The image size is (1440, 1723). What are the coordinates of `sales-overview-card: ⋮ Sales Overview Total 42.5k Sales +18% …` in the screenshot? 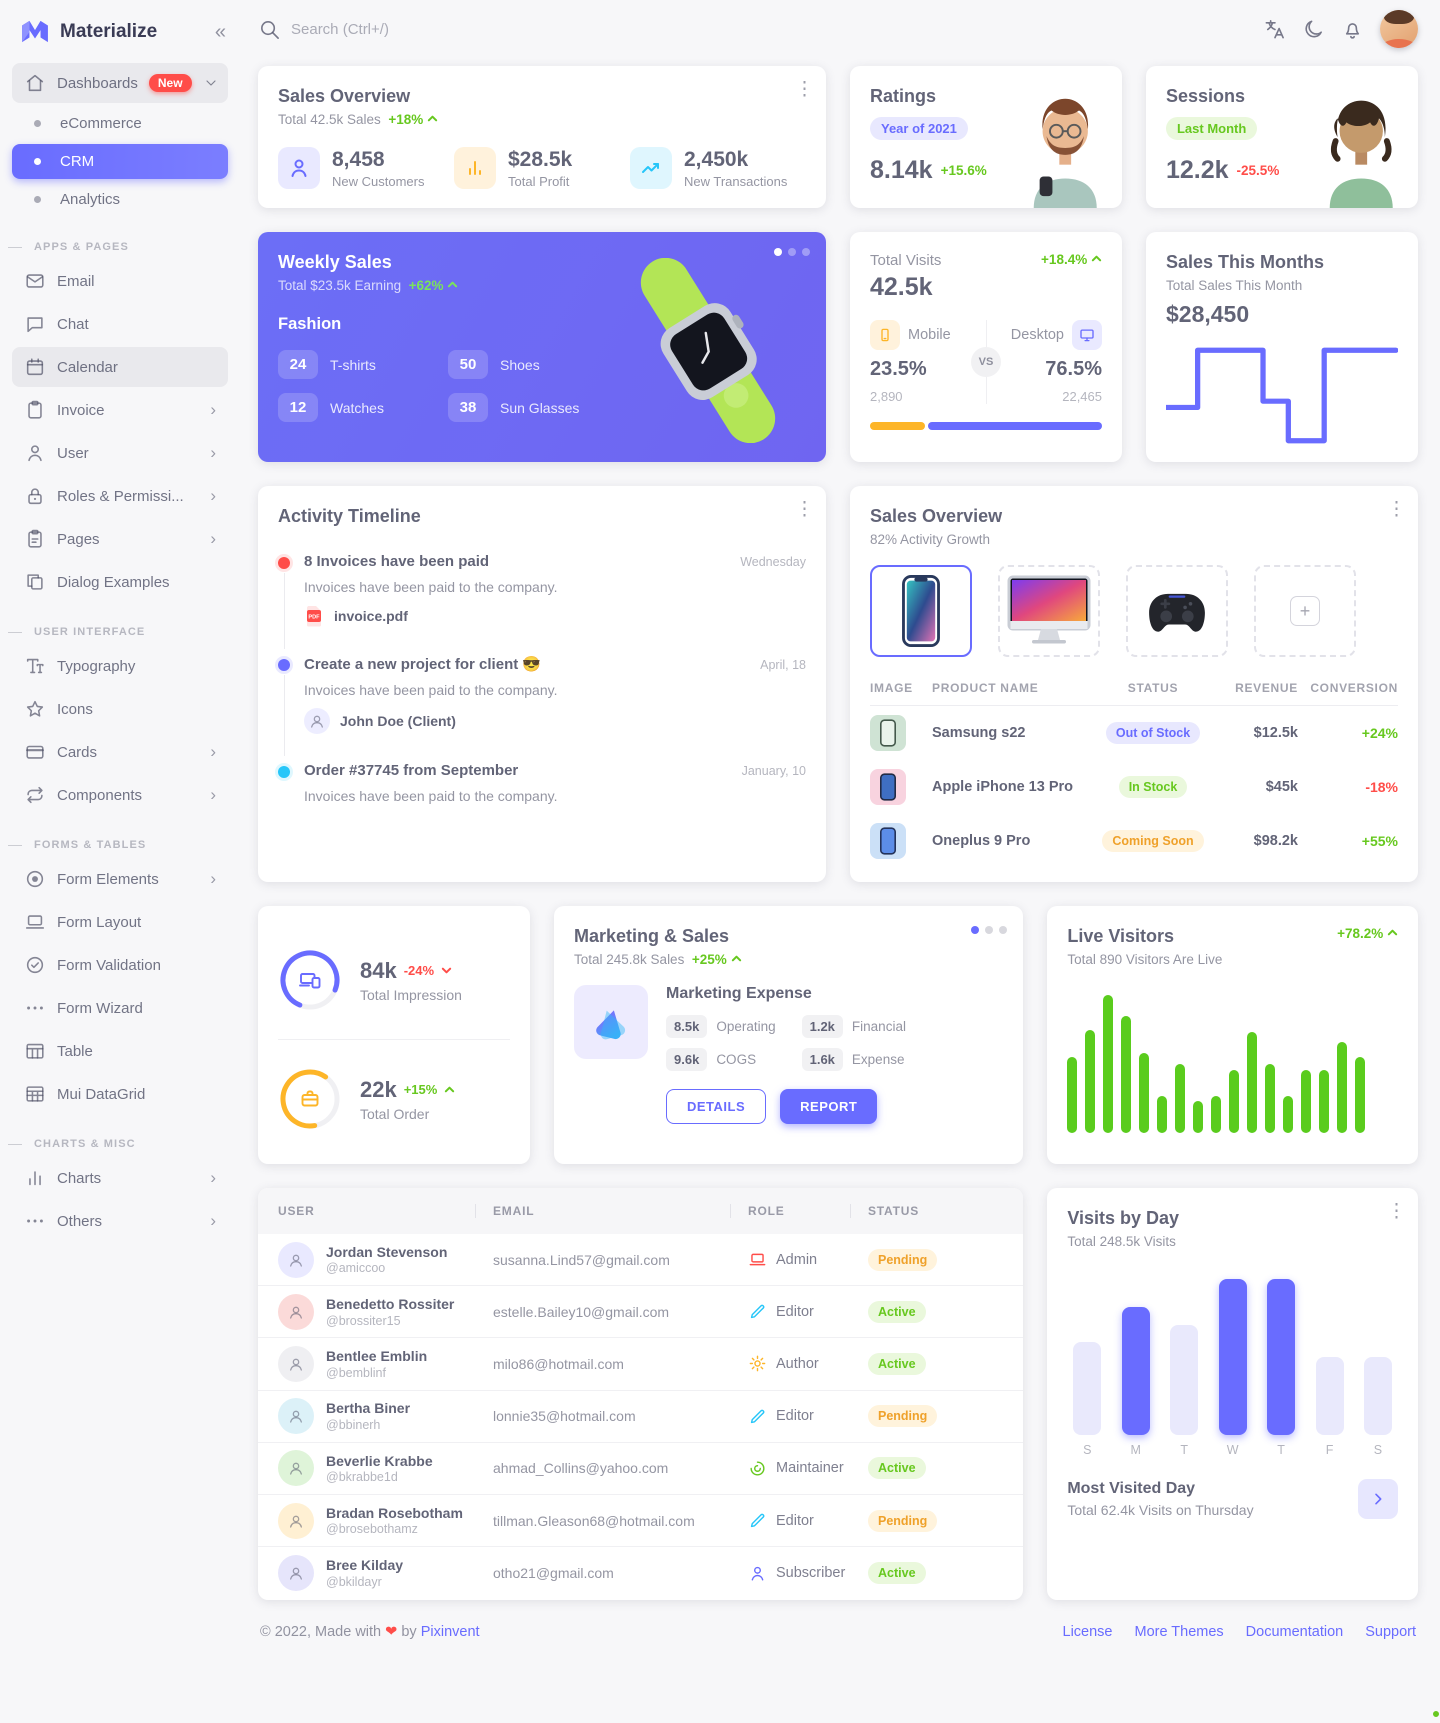 It's located at (542, 137).